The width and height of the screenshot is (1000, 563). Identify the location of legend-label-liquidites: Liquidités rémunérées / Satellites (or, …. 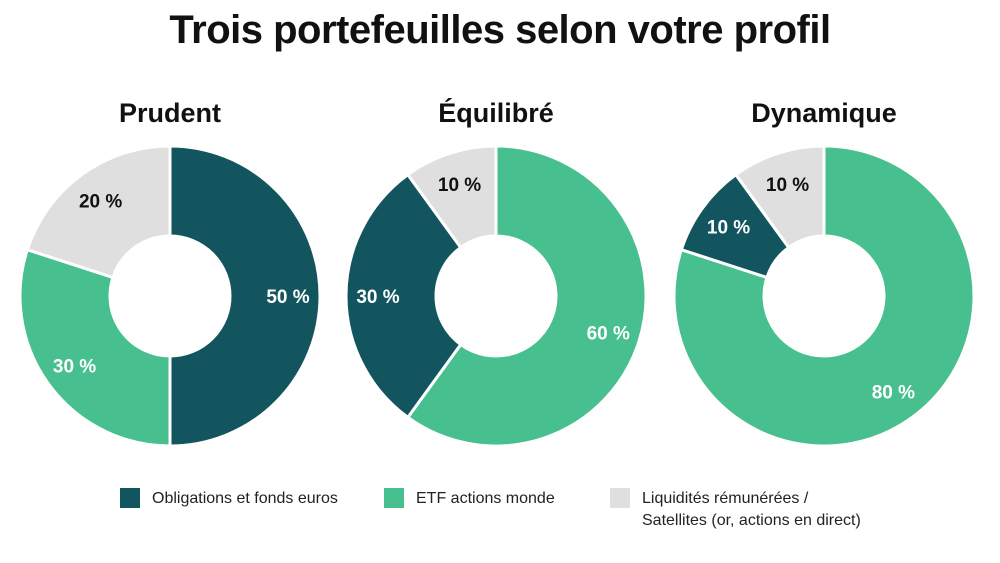
(751, 509).